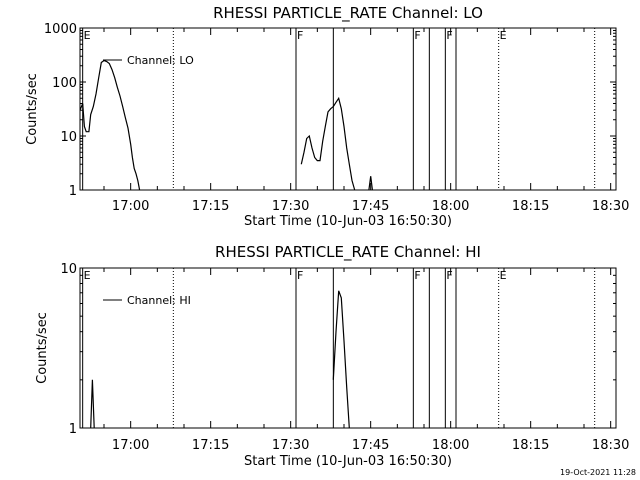 This screenshot has height=480, width=640. Describe the element at coordinates (348, 13) in the screenshot. I see `chart-title: RHESSI PARTICLE_RATE Channel: LO` at that location.